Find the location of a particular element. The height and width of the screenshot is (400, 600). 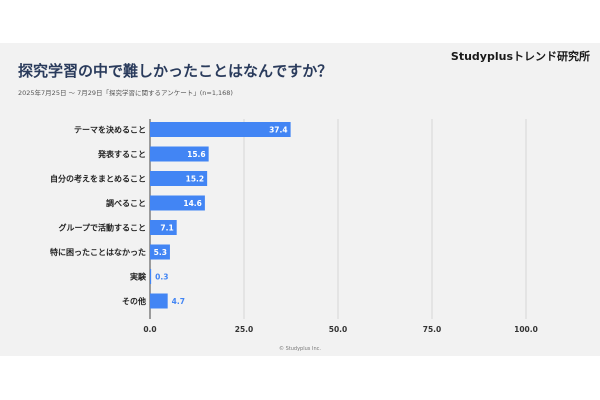

category-label: 実験 is located at coordinates (138, 277).